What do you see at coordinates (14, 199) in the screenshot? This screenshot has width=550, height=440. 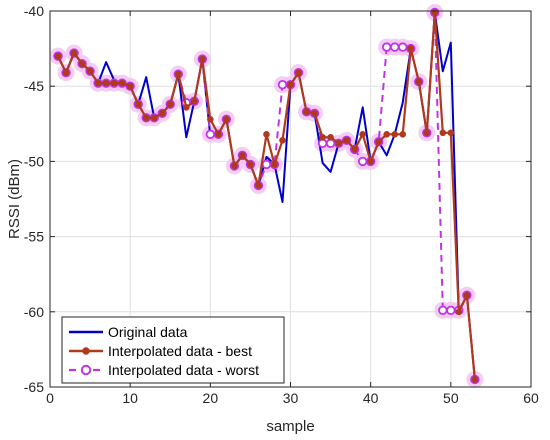 I see `y-axis-title: RSSI (dBm)` at bounding box center [14, 199].